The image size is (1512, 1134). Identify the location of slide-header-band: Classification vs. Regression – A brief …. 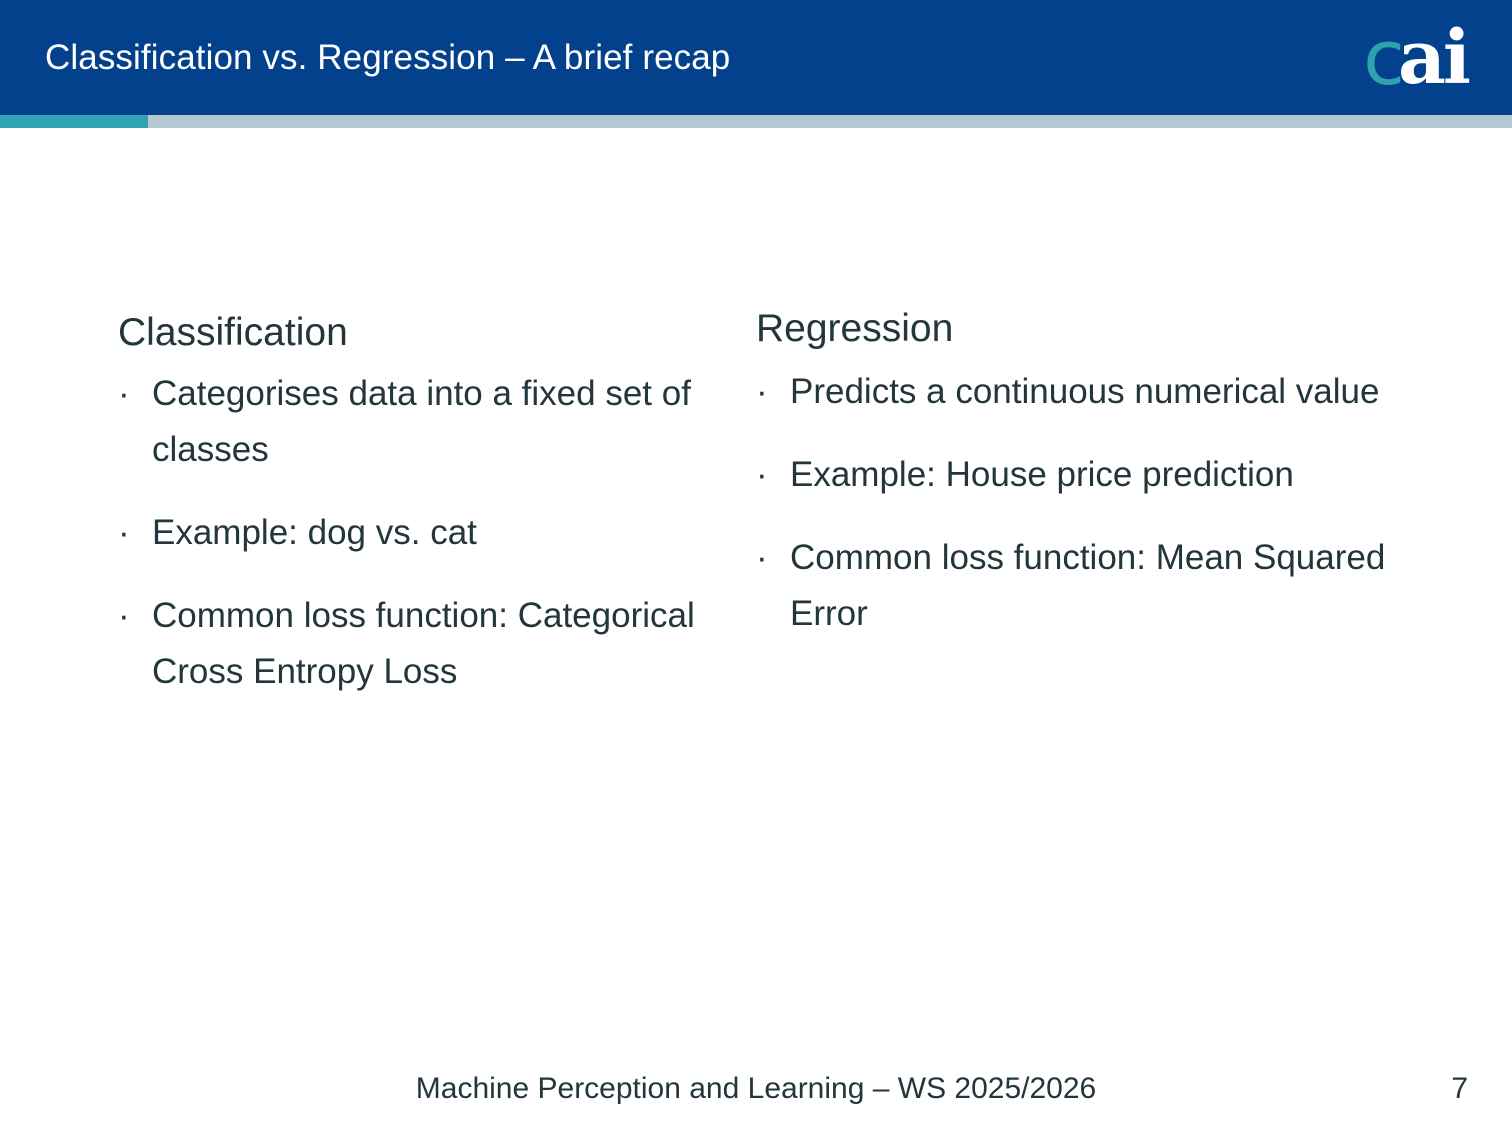
(756, 57).